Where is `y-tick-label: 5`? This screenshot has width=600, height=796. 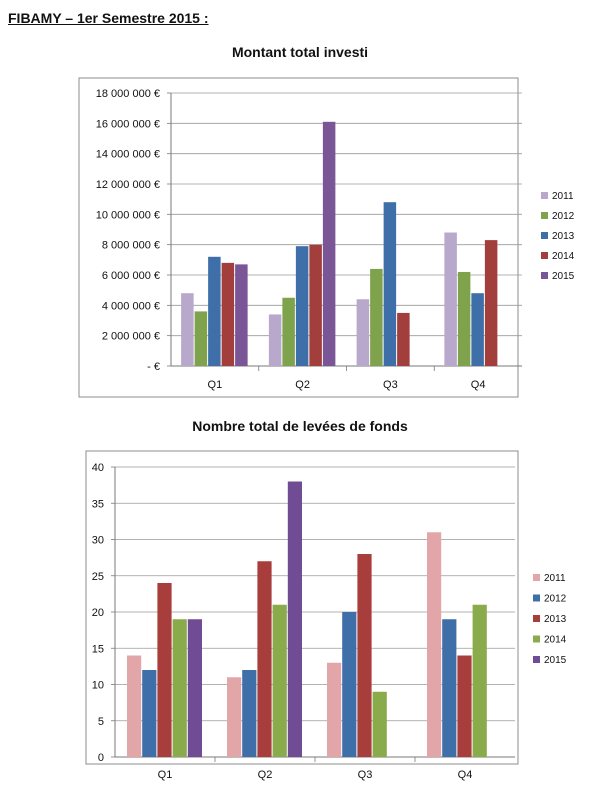 y-tick-label: 5 is located at coordinates (101, 722).